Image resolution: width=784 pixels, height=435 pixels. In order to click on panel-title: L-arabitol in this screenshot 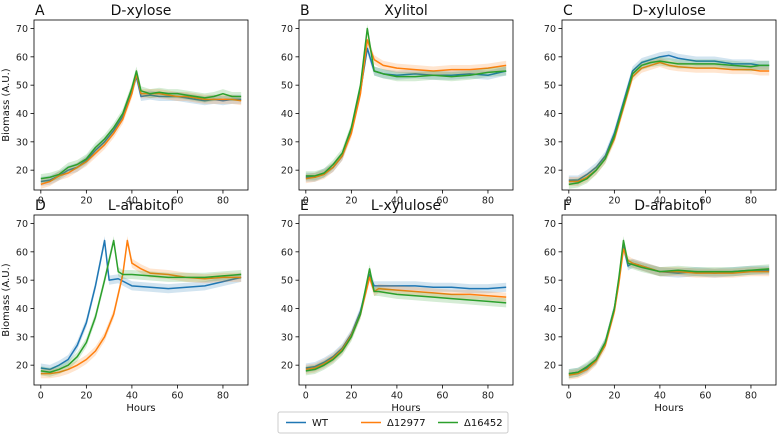, I will do `click(141, 206)`.